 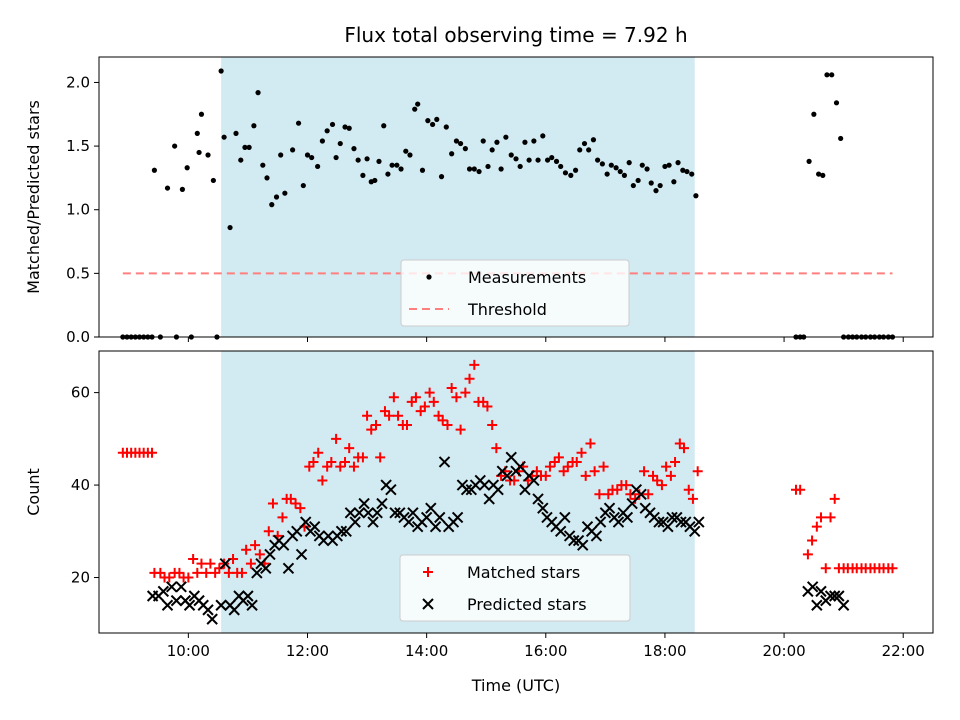 What do you see at coordinates (80, 393) in the screenshot?
I see `y-tick-label: 60` at bounding box center [80, 393].